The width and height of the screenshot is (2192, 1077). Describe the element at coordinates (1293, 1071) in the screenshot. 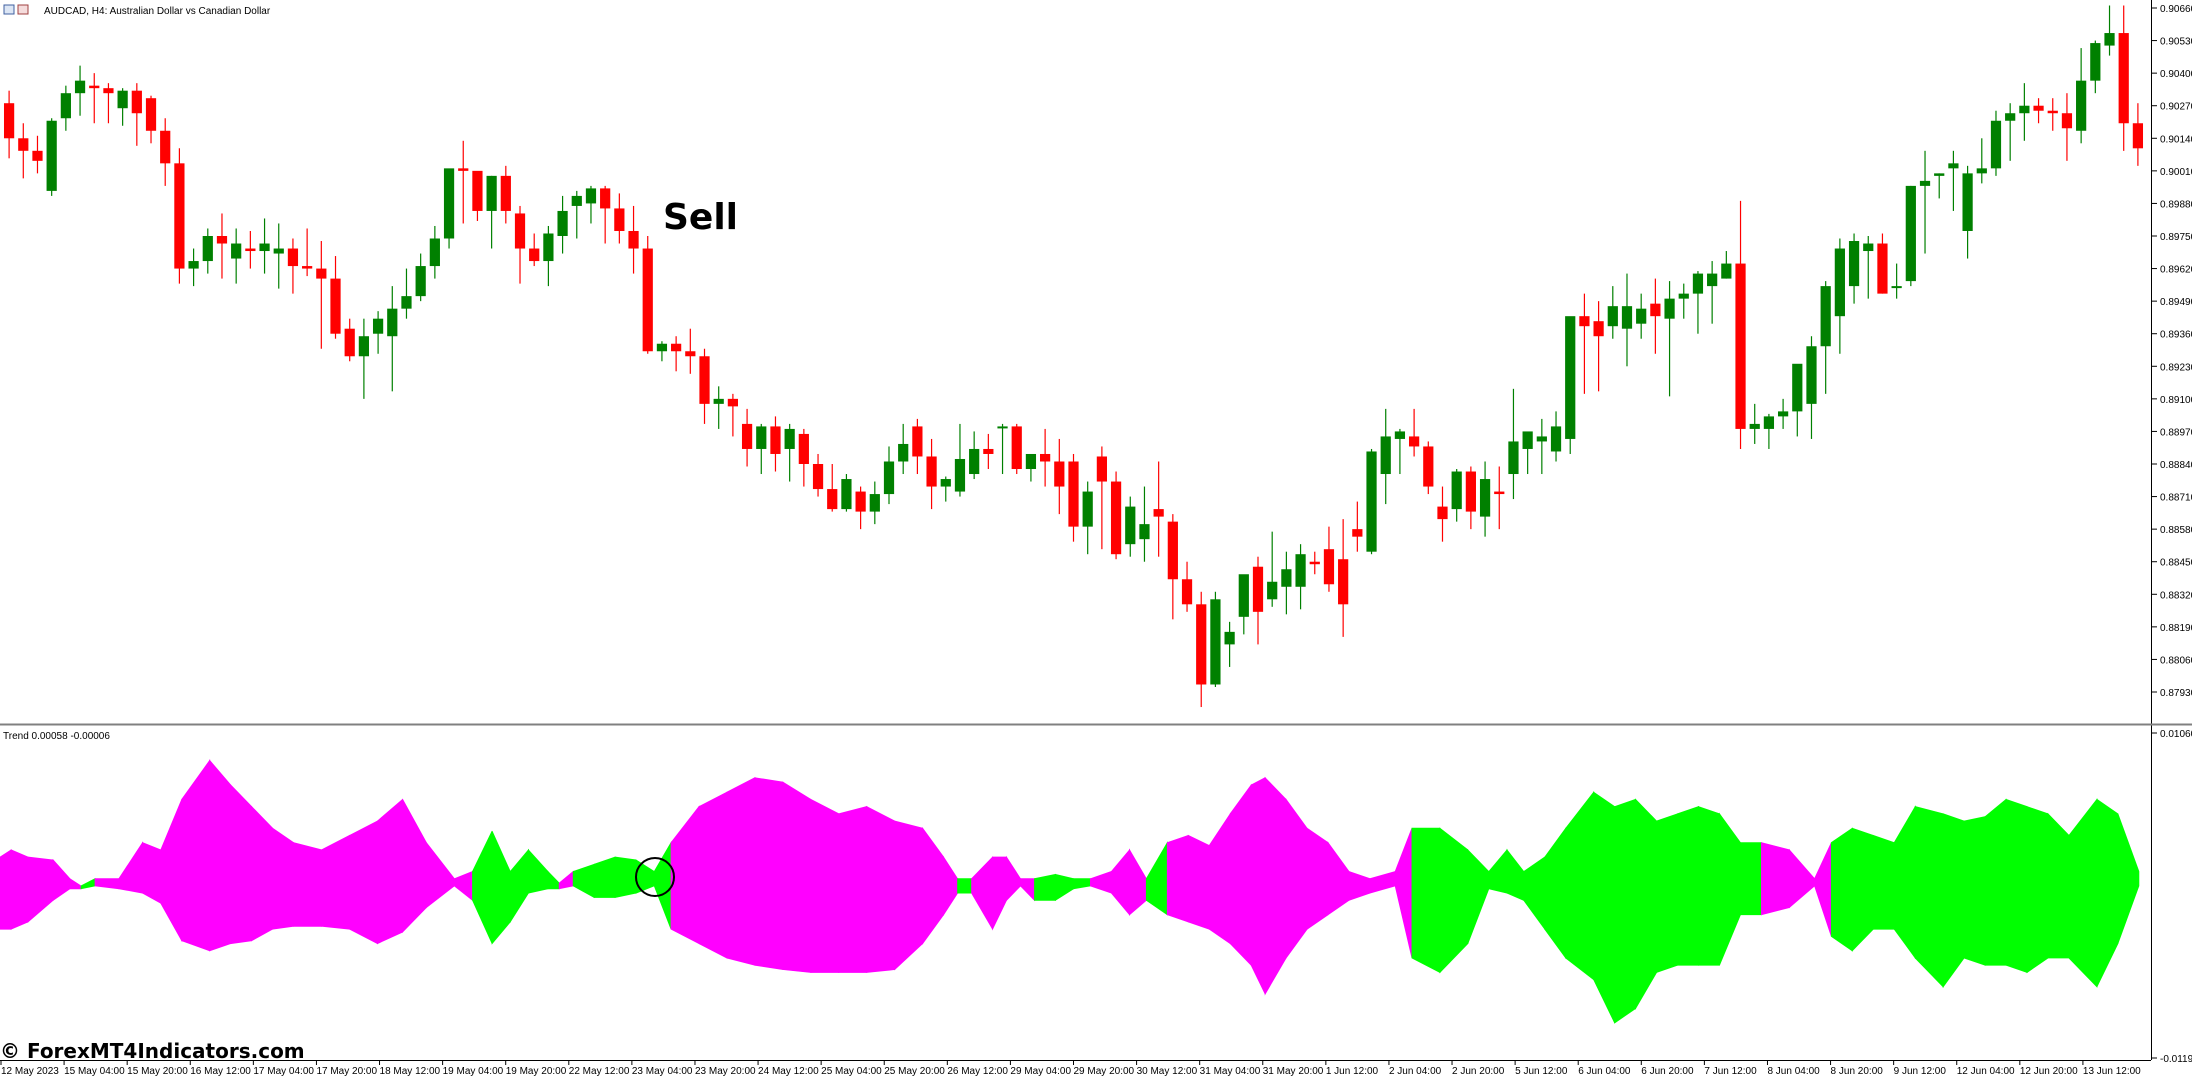

I see `time-tick-label: 31 May 20:00` at that location.